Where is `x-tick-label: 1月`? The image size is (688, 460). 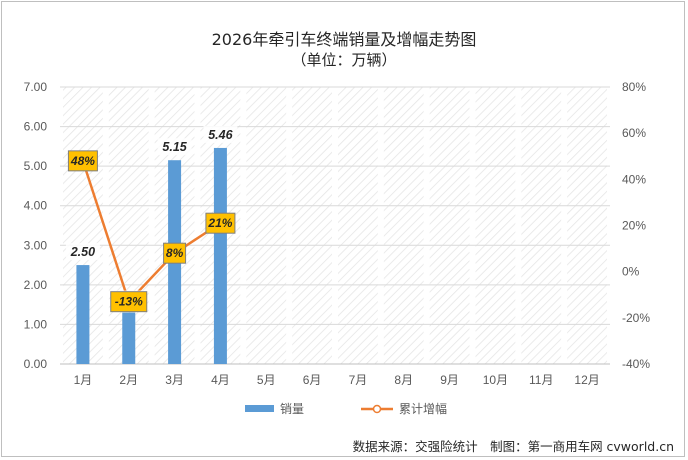
x-tick-label: 1月 is located at coordinates (83, 380).